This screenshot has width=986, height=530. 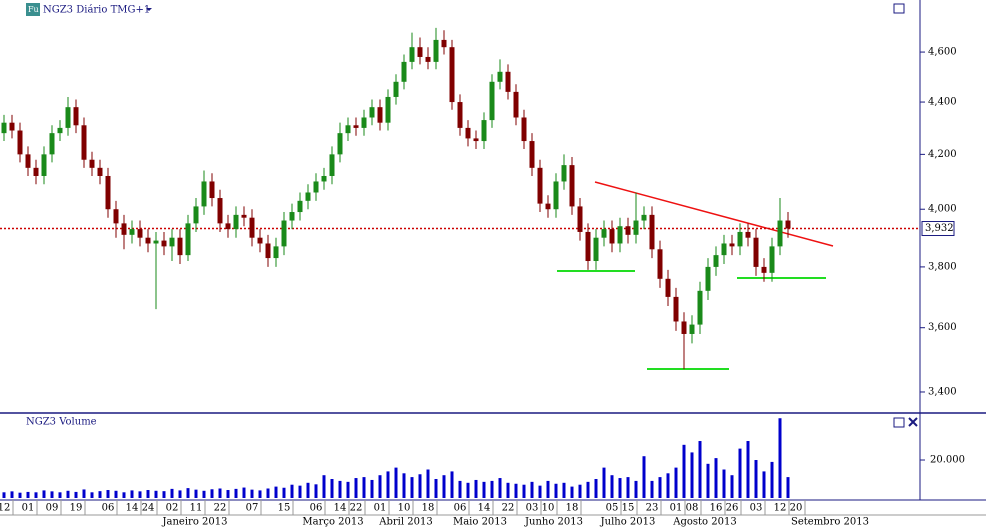 What do you see at coordinates (704, 522) in the screenshot?
I see `month-label: Agosto 2013` at bounding box center [704, 522].